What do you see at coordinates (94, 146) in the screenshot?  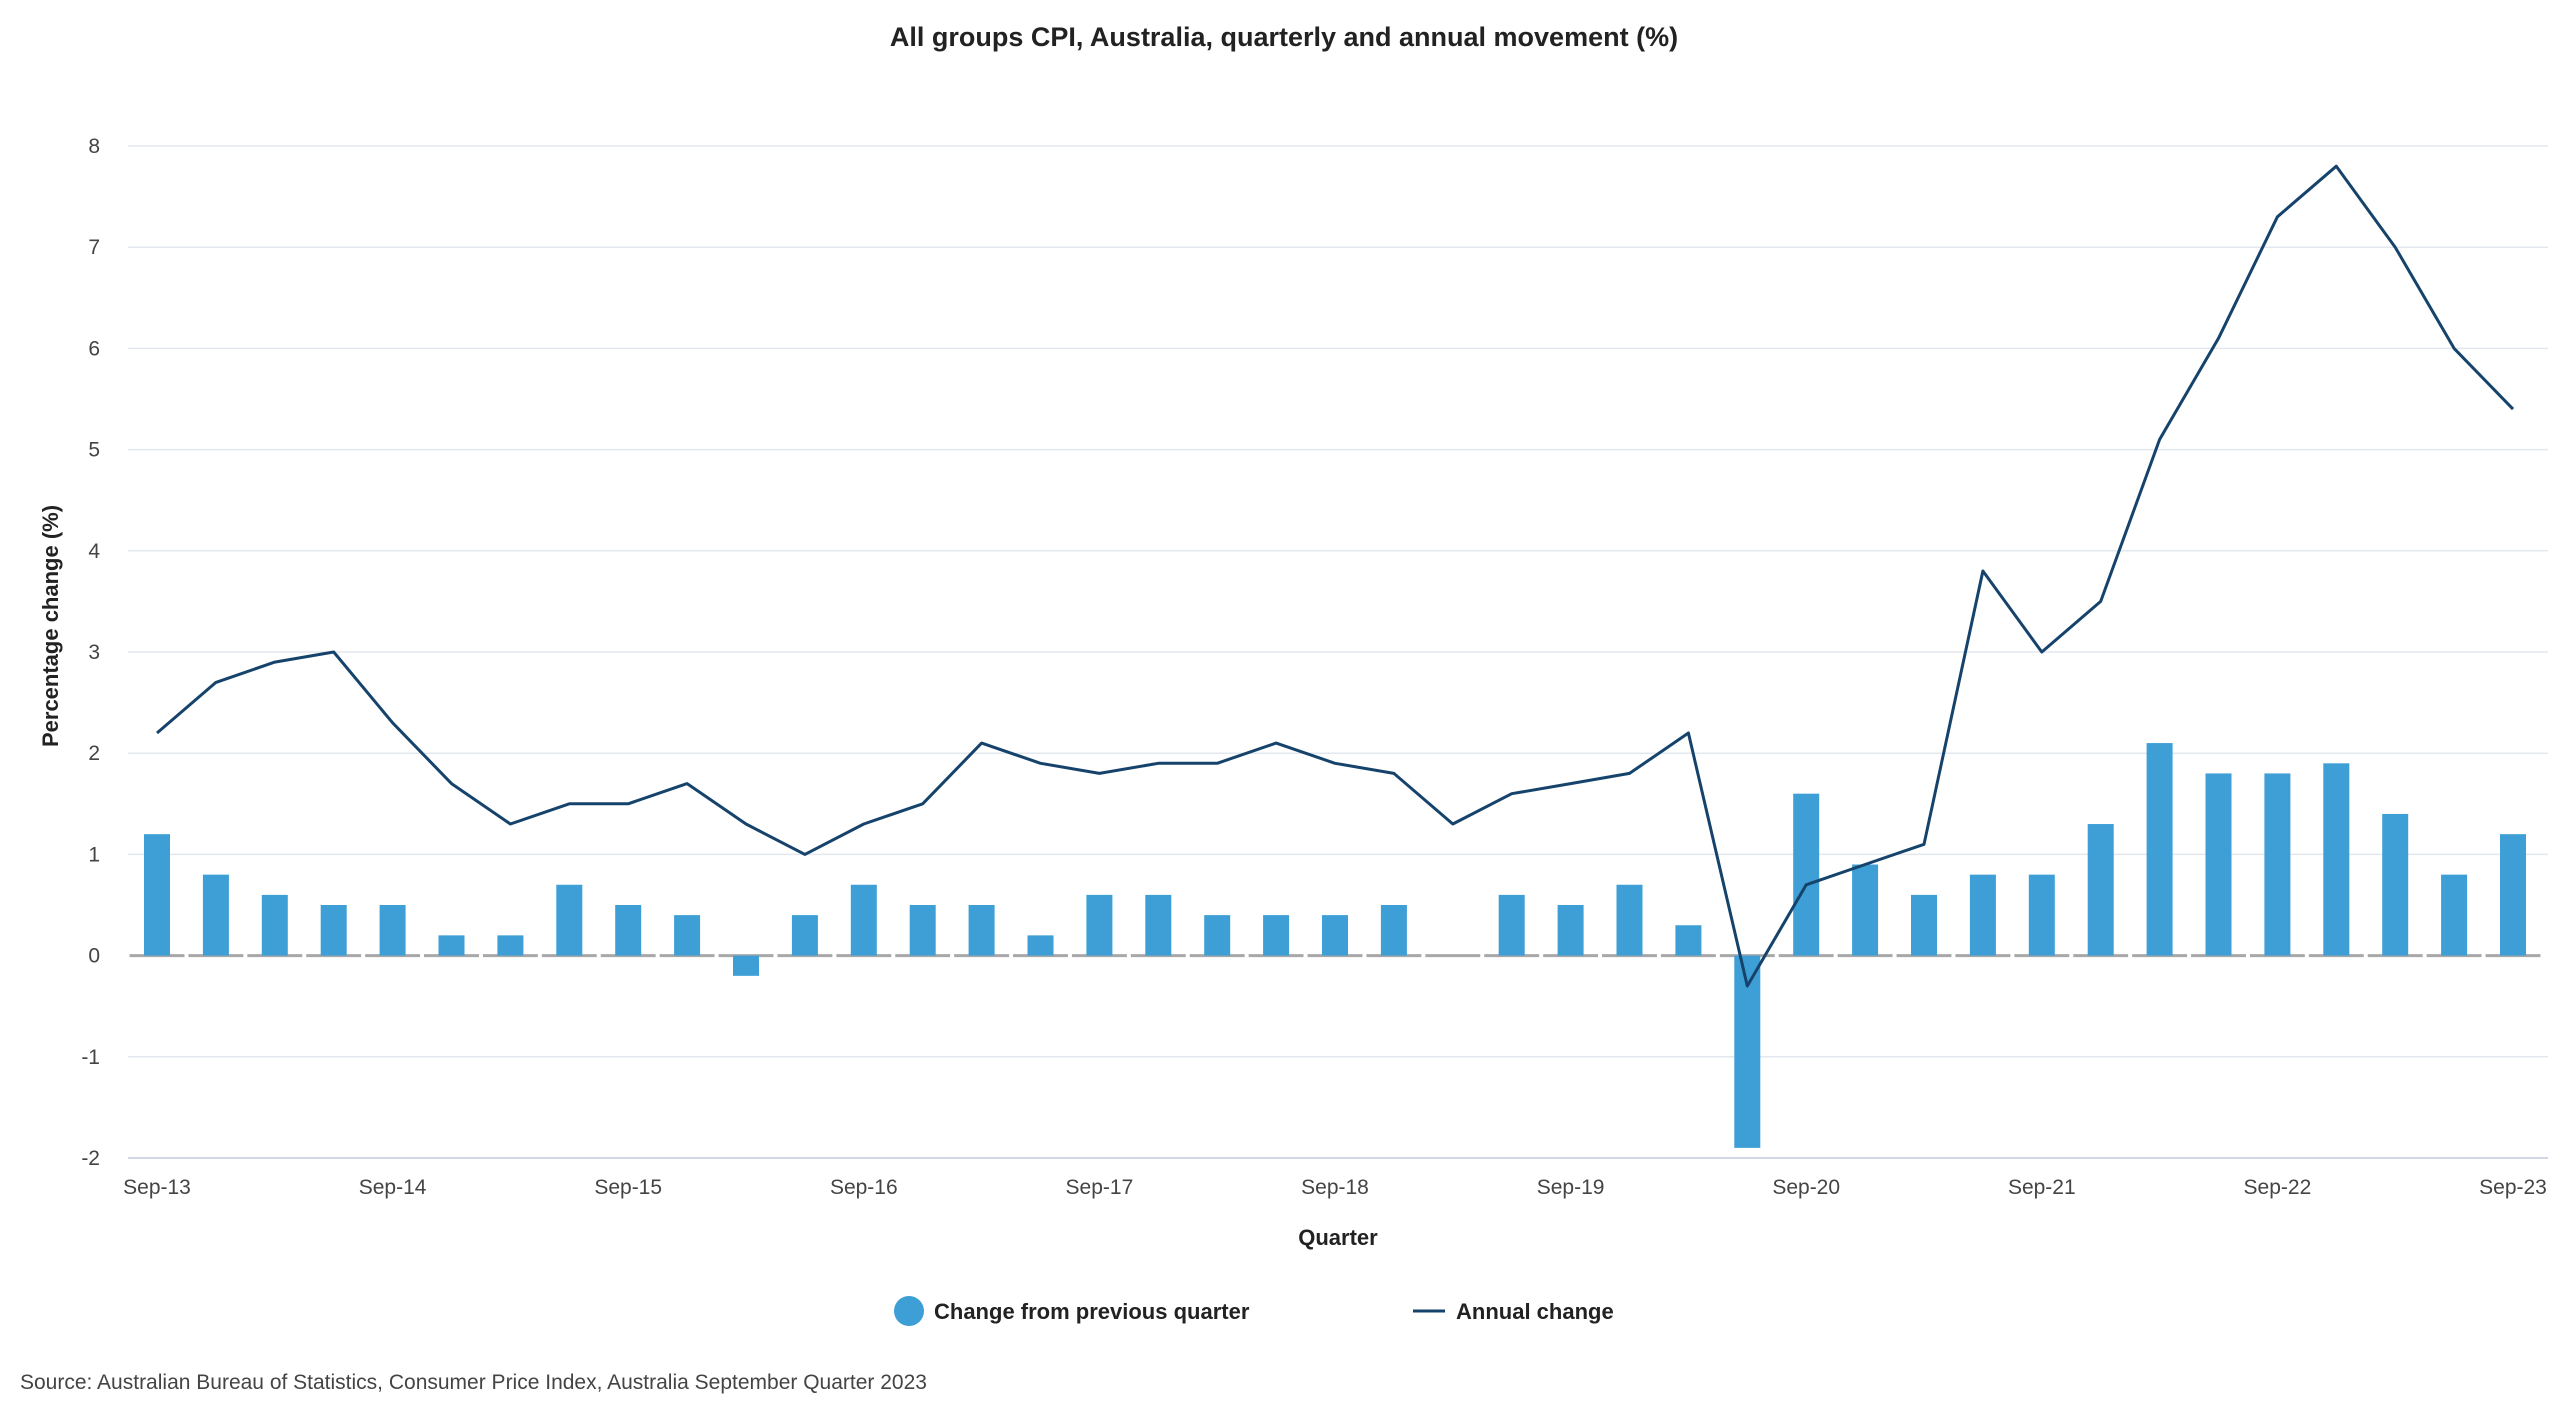 I see `y-tick-label: 8` at bounding box center [94, 146].